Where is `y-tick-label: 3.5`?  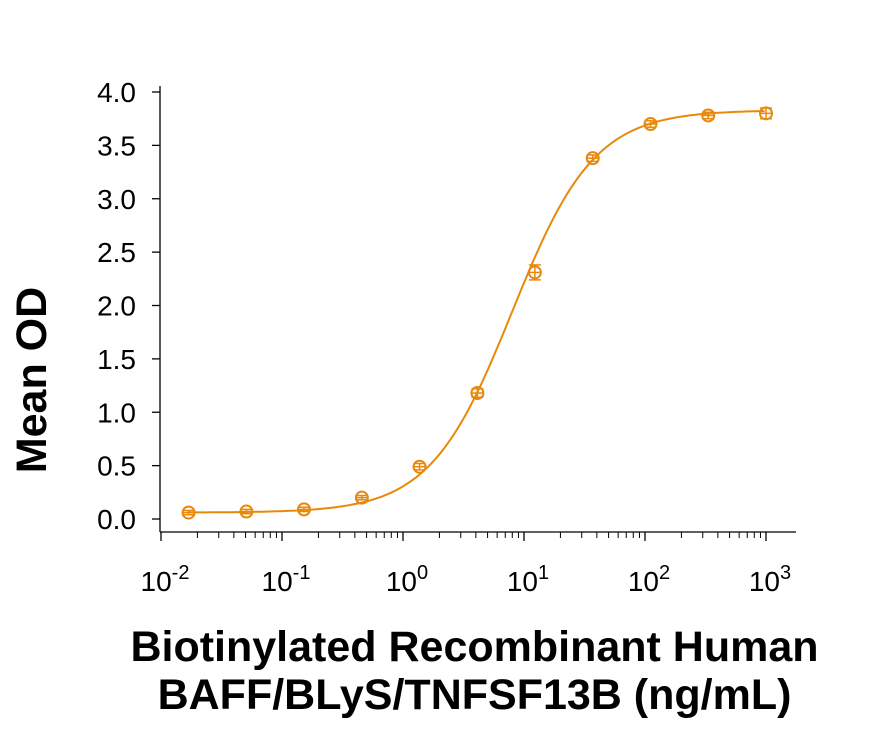
y-tick-label: 3.5 is located at coordinates (116, 145).